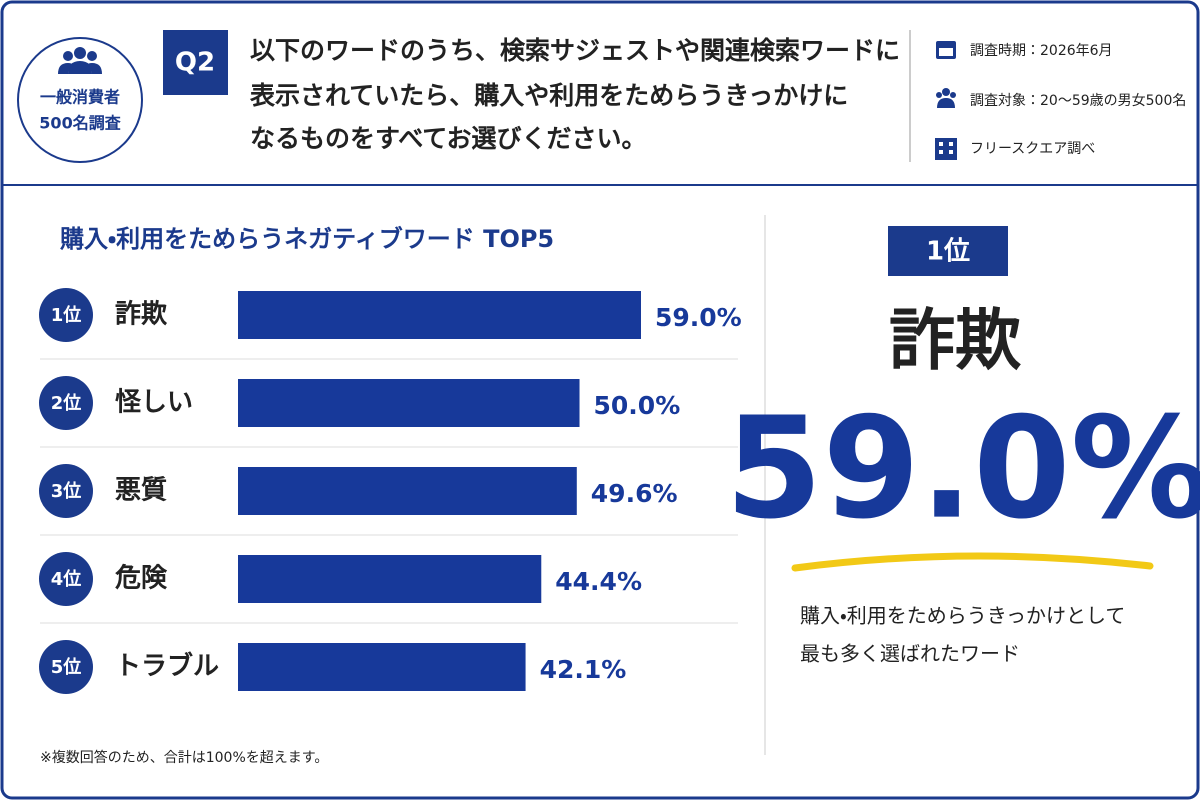  Describe the element at coordinates (141, 314) in the screenshot. I see `category-label: 詐欺` at that location.